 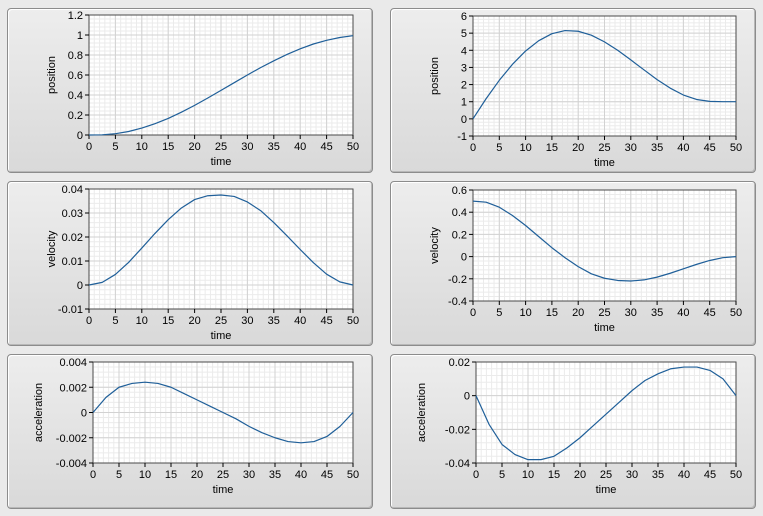 What do you see at coordinates (72, 262) in the screenshot?
I see `y-tick-label: 0.01` at bounding box center [72, 262].